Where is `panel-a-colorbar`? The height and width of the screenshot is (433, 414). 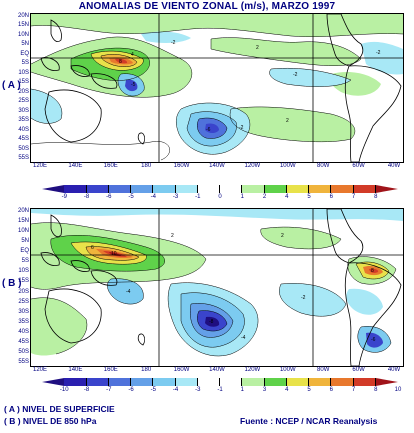
panel-a-colorbar is located at coordinates (220, 189).